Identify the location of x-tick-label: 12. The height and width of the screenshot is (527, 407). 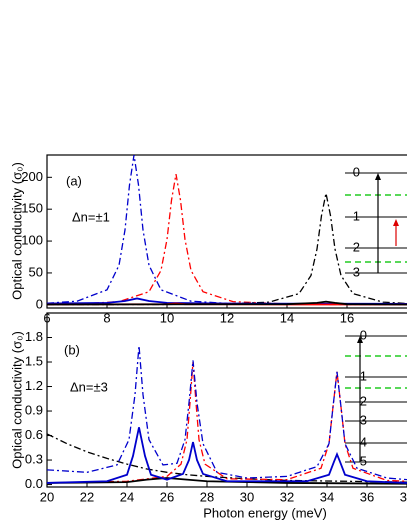
(227, 317).